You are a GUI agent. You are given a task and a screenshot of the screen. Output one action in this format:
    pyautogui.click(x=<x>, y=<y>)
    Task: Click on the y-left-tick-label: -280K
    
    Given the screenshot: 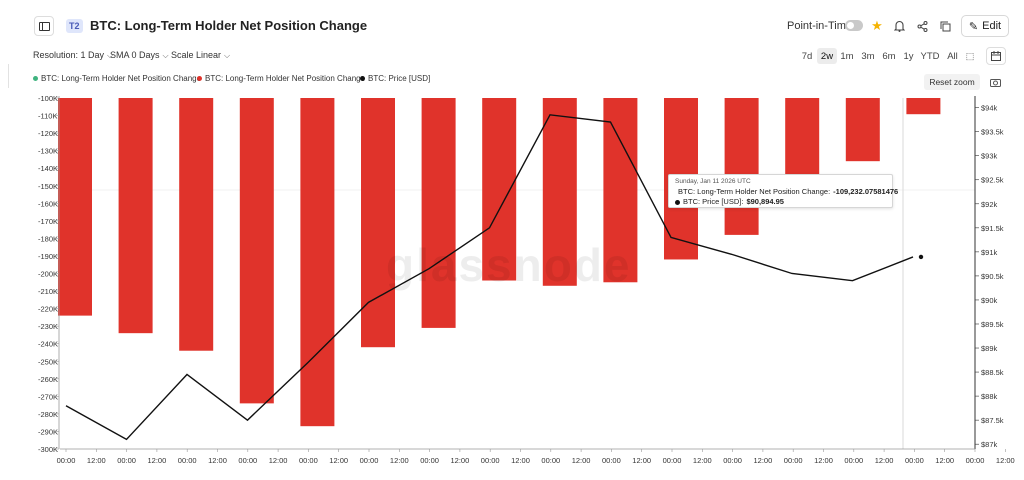 What is the action you would take?
    pyautogui.click(x=48, y=414)
    